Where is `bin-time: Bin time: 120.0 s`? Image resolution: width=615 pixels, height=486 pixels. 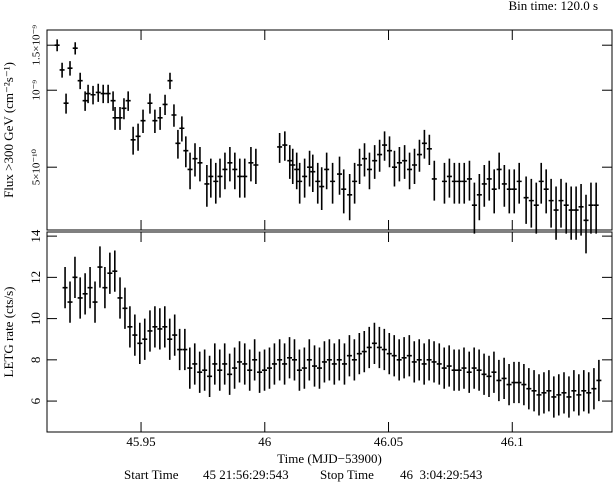 bin-time: Bin time: 120.0 s is located at coordinates (553, 6).